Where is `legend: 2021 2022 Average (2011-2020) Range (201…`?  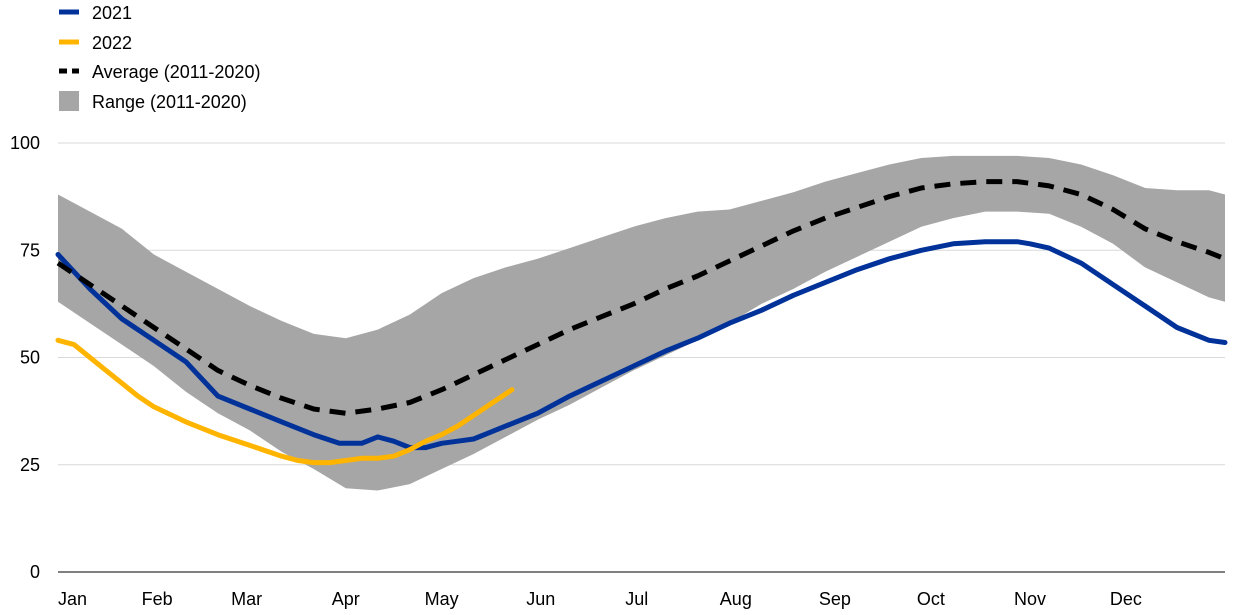
legend: 2021 2022 Average (2011-2020) Range (201… is located at coordinates (159, 57).